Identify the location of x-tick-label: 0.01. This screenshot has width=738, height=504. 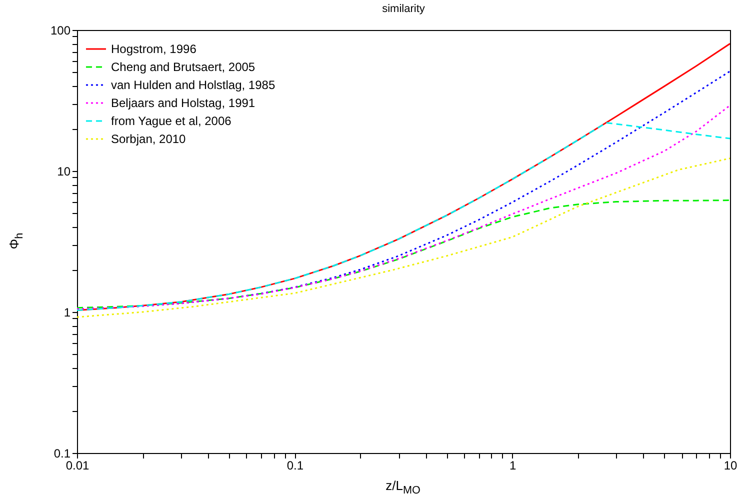
(78, 465).